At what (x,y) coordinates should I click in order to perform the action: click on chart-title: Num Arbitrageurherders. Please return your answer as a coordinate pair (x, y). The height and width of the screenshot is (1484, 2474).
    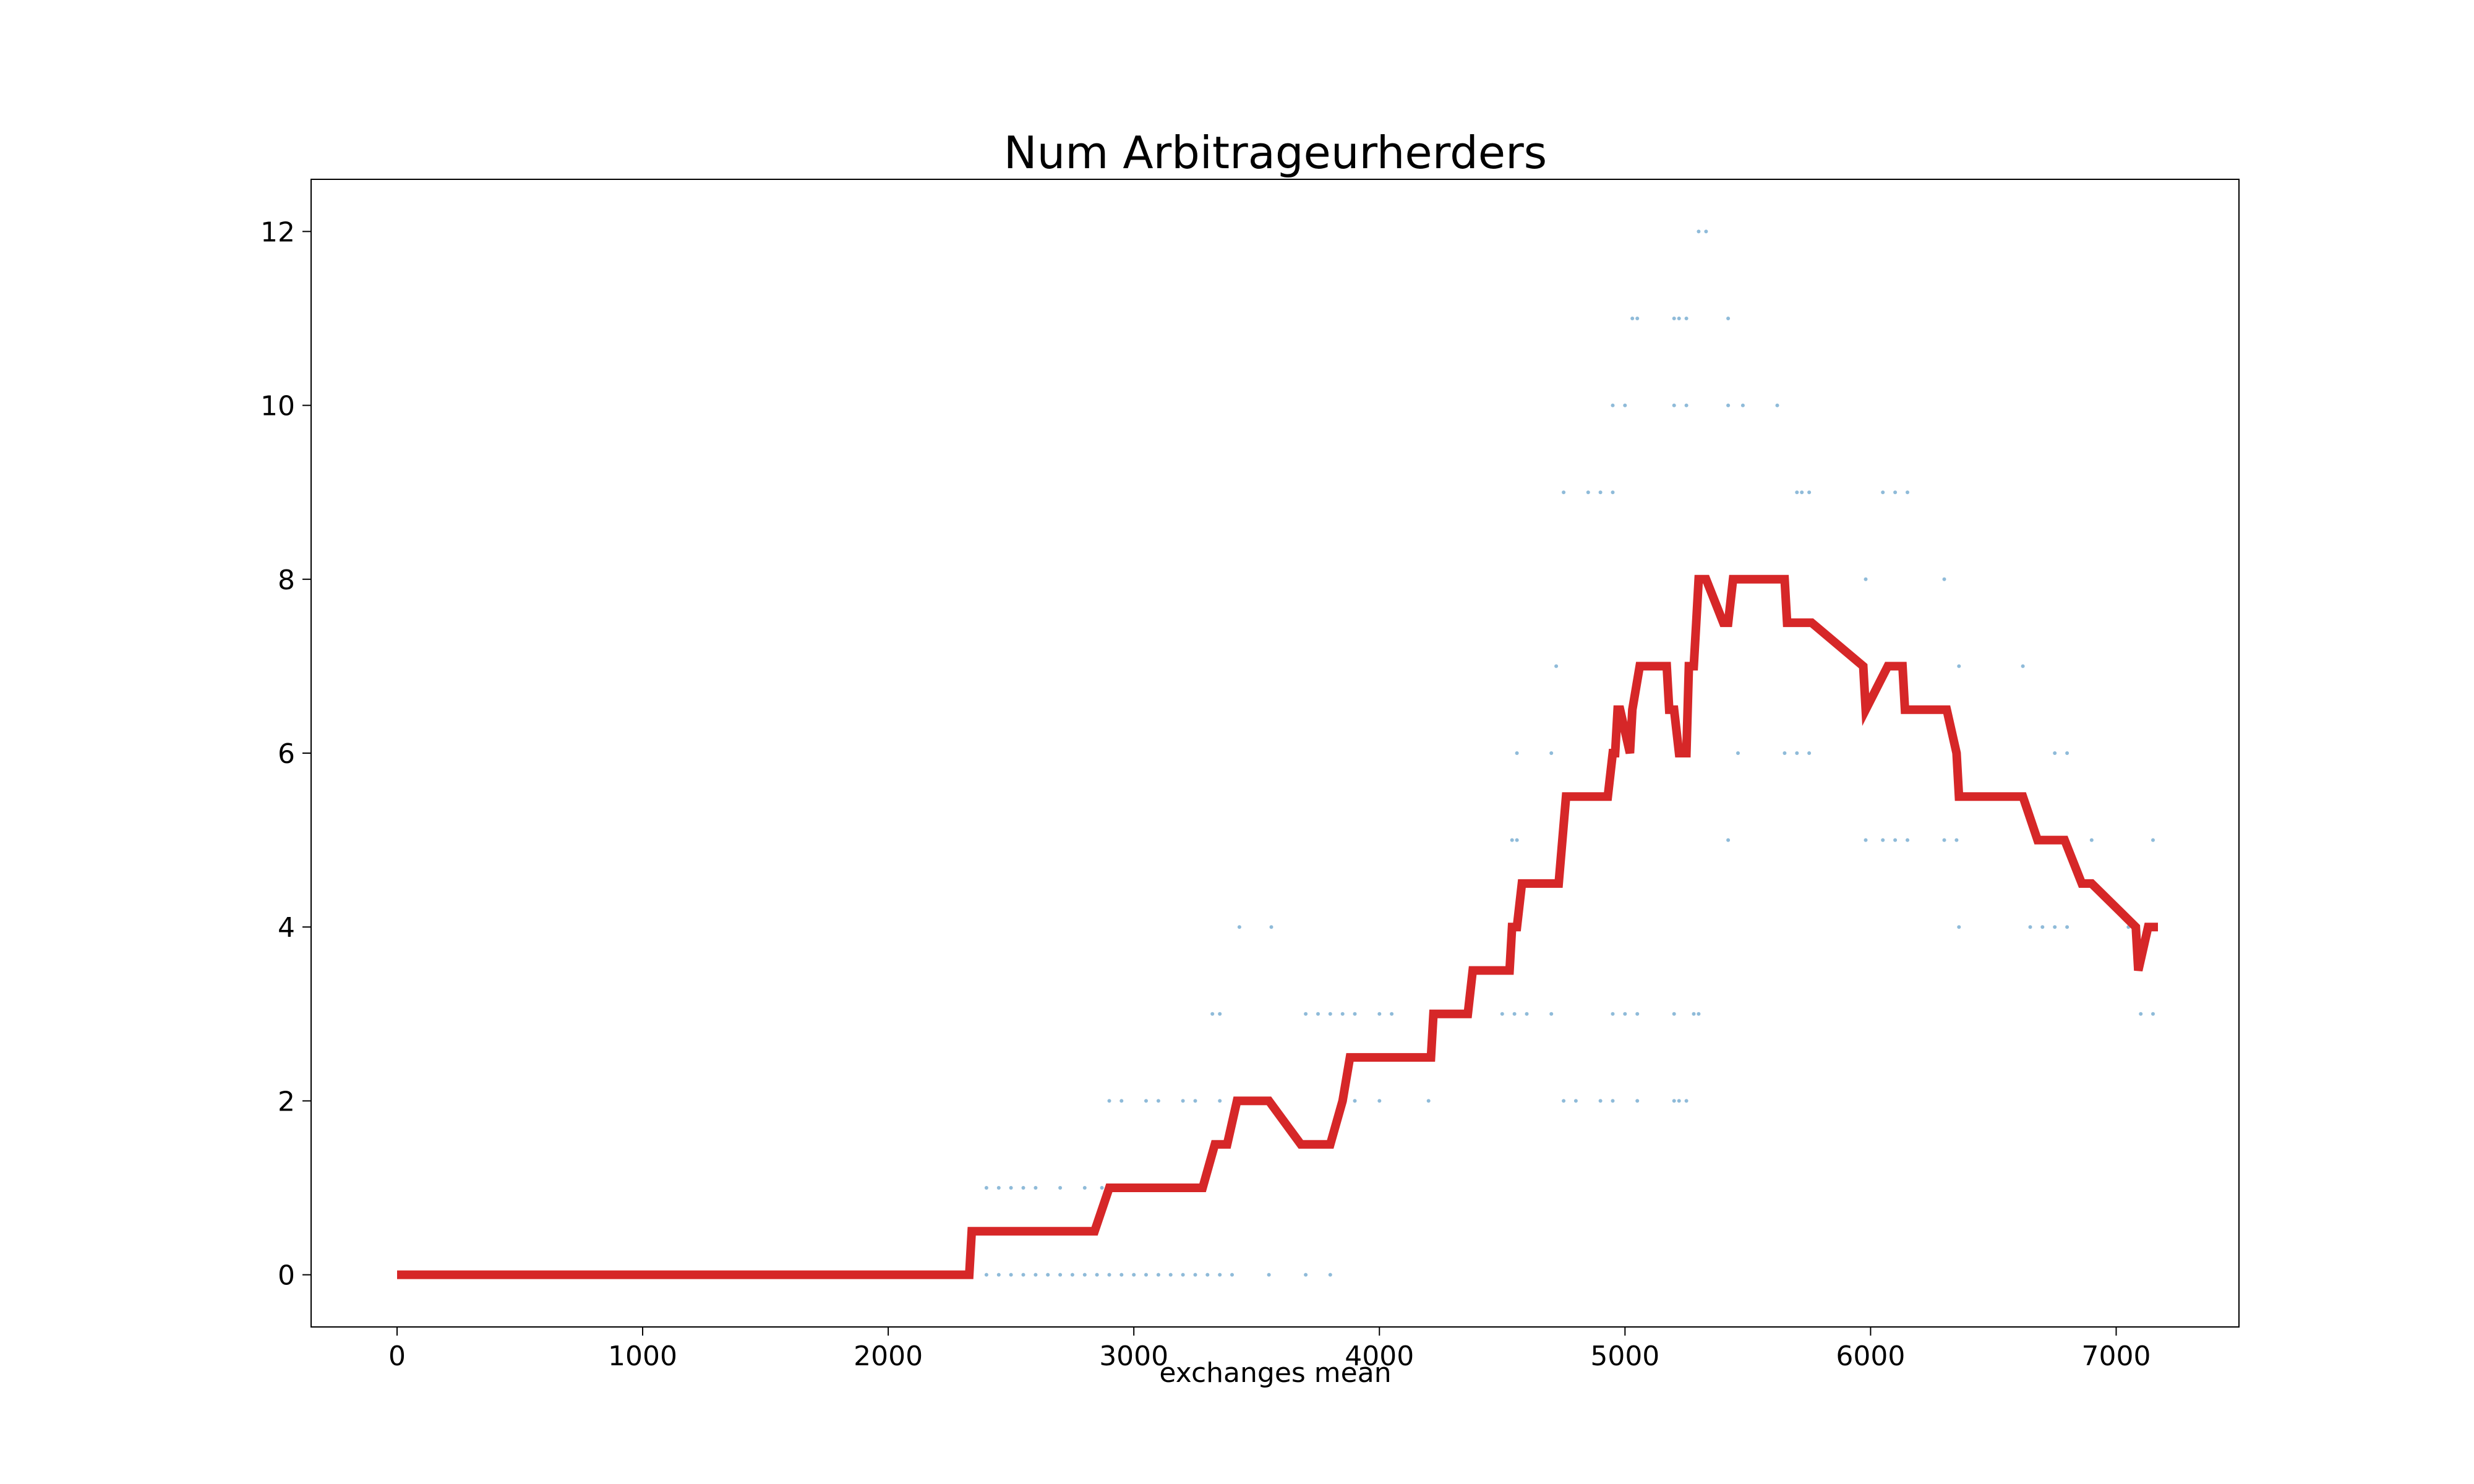
    Looking at the image, I should click on (1275, 153).